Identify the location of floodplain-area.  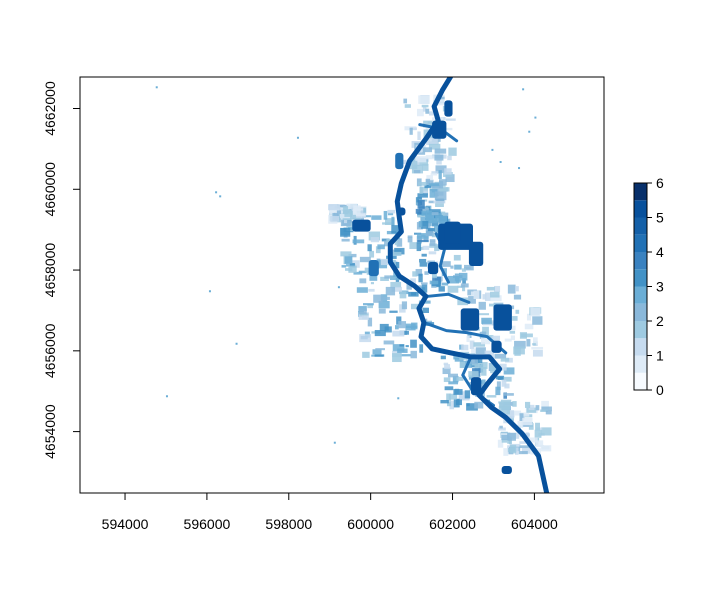
(347, 215).